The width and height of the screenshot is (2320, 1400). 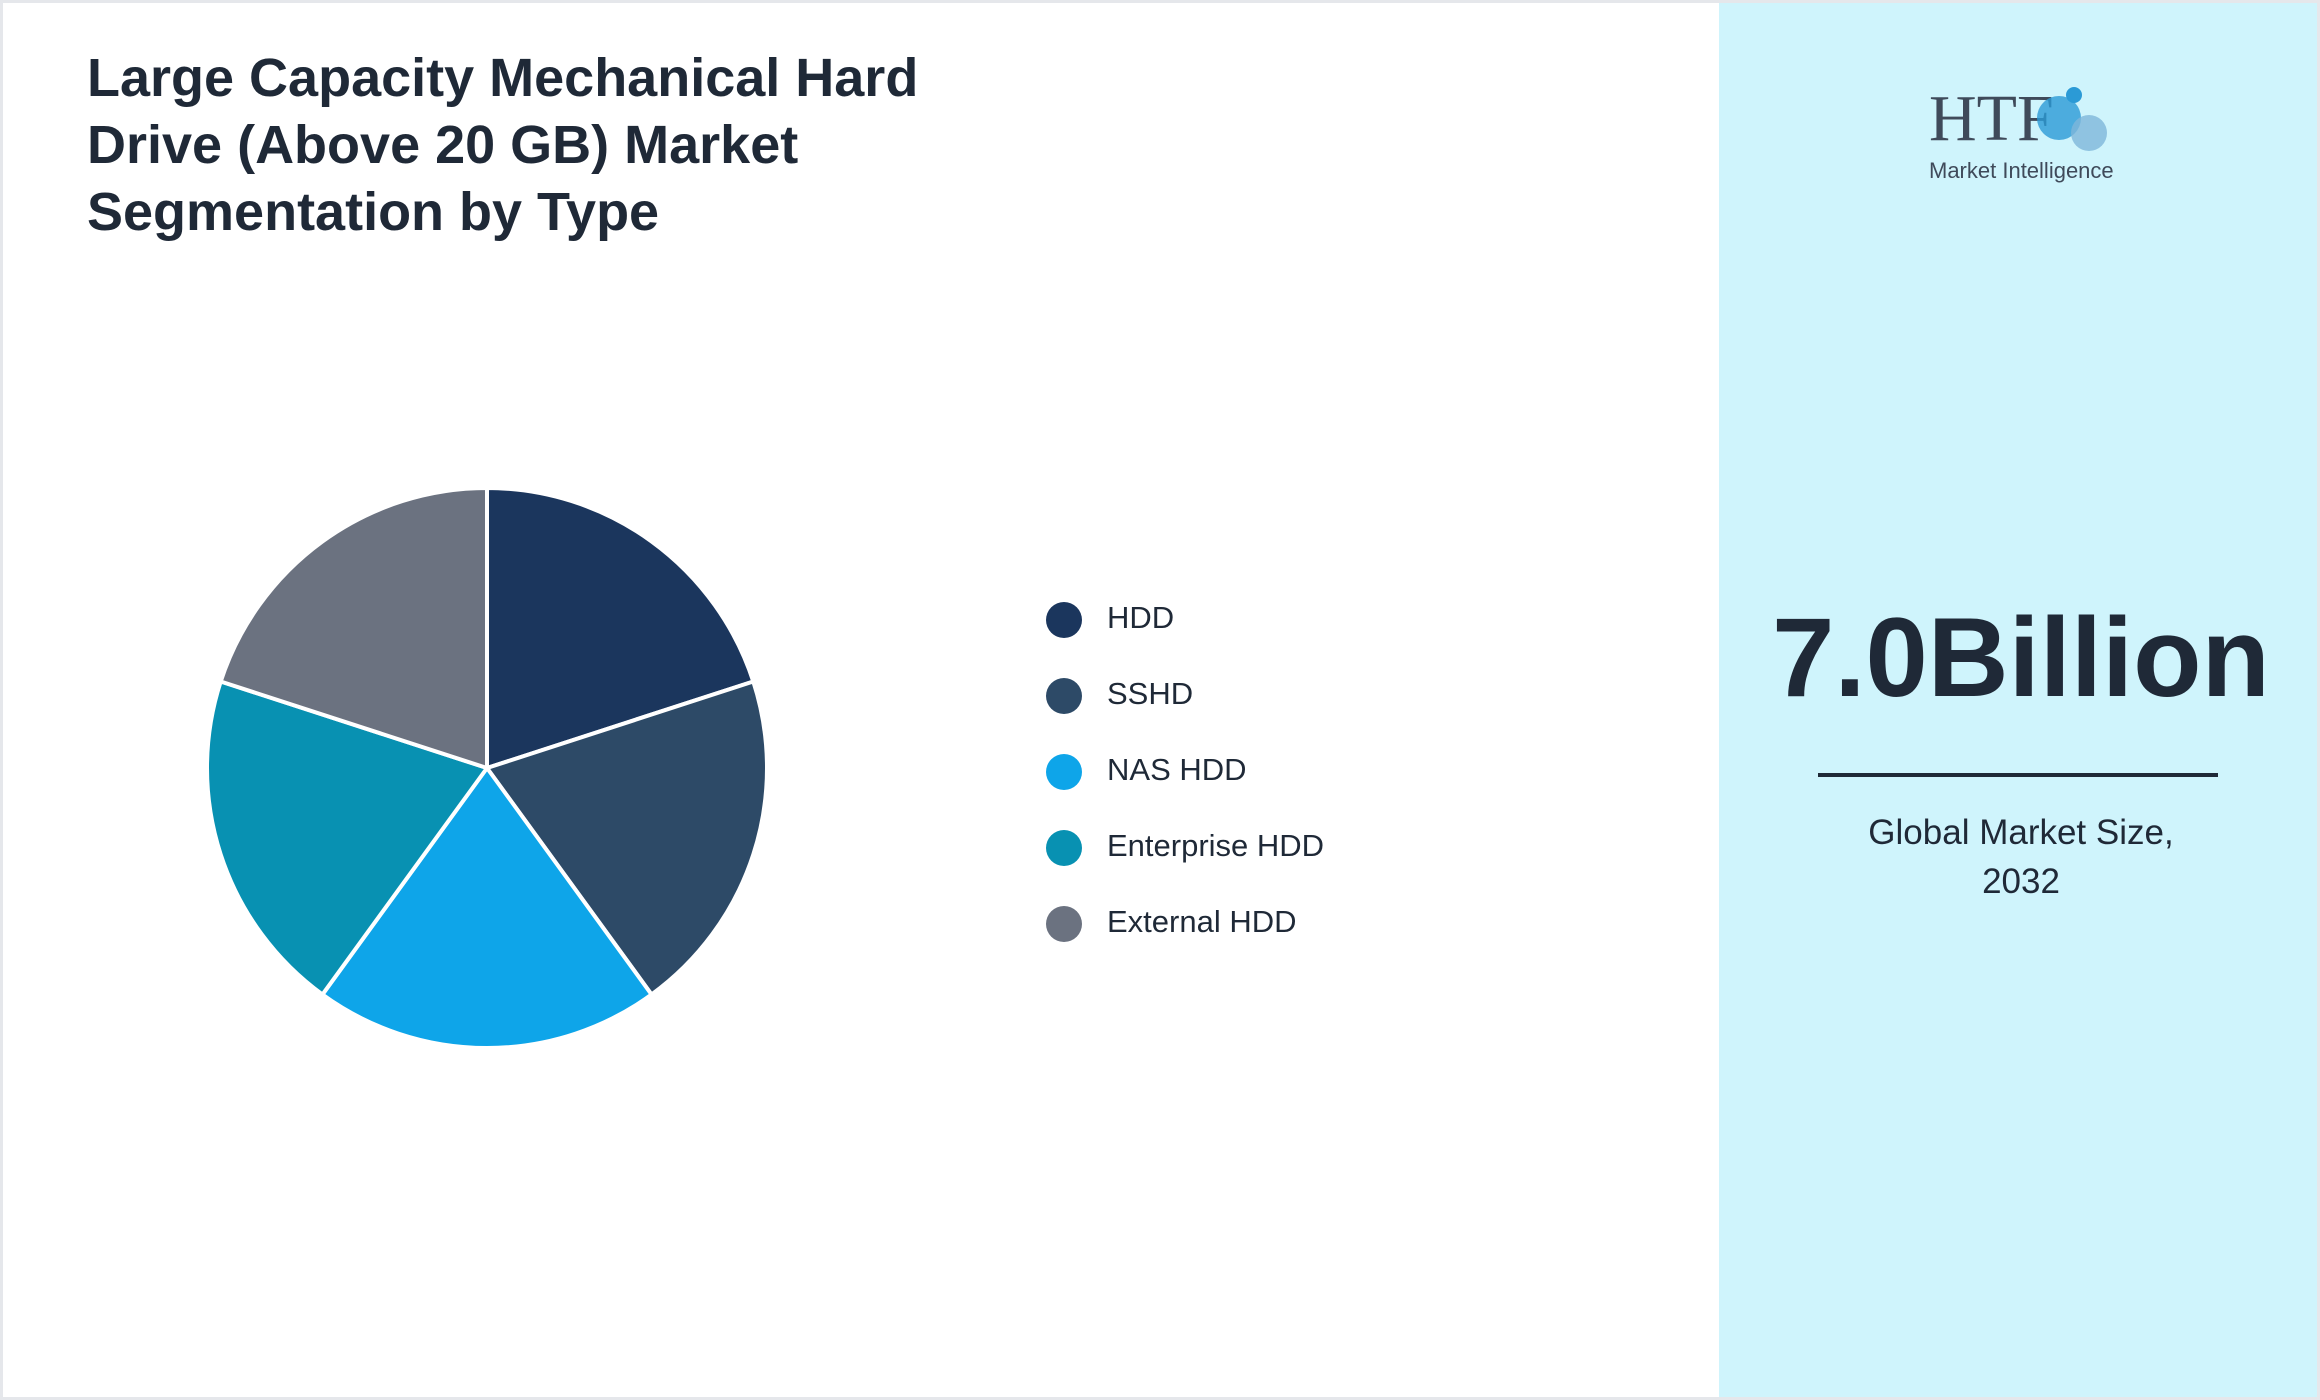 What do you see at coordinates (1202, 921) in the screenshot?
I see `legend-label: External HDD` at bounding box center [1202, 921].